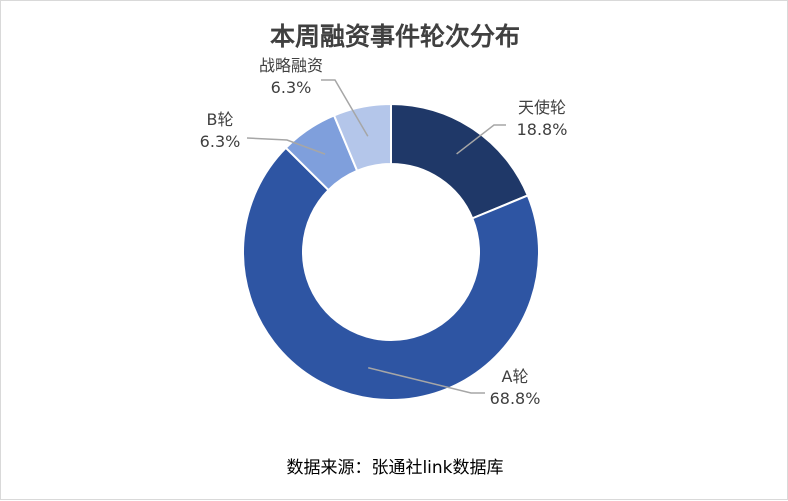 The image size is (788, 501). I want to click on slice-label-name: A轮, so click(515, 376).